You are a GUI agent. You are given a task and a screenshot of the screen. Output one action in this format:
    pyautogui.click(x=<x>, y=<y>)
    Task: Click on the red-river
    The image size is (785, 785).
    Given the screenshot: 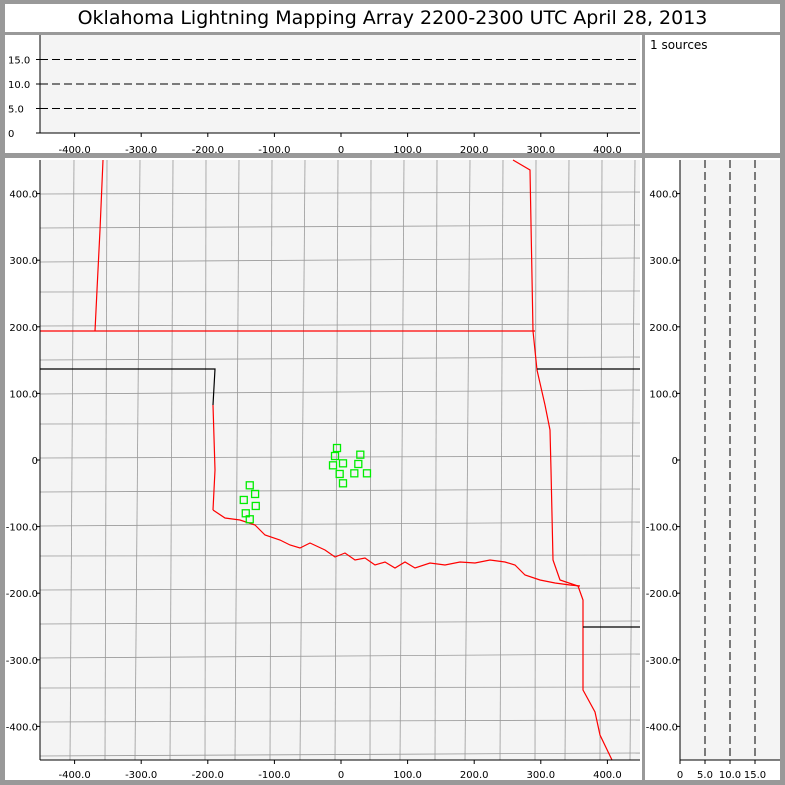 What is the action you would take?
    pyautogui.click(x=396, y=548)
    